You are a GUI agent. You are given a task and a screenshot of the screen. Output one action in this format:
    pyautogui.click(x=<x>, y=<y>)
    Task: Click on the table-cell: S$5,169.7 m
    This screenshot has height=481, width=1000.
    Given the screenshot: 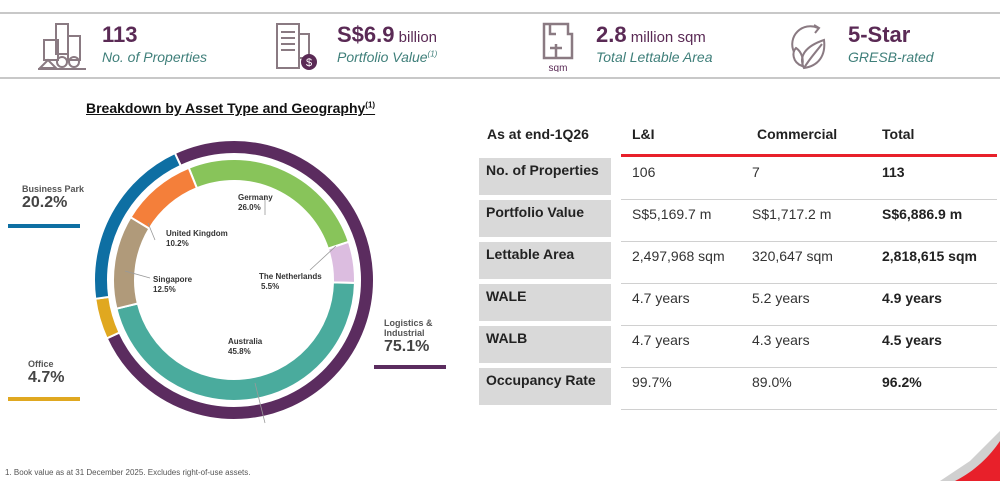 What is the action you would take?
    pyautogui.click(x=672, y=214)
    